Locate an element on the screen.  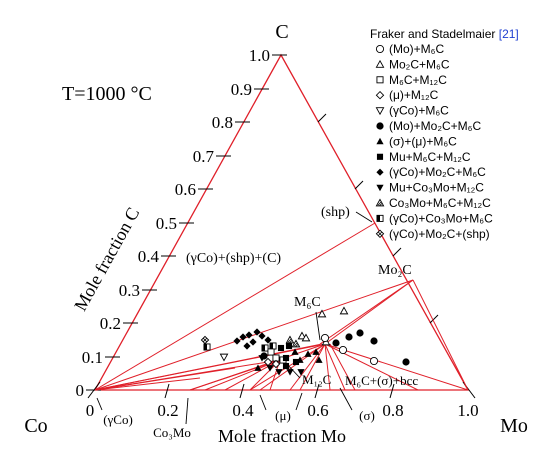
left-tick-label: 0.8 is located at coordinates (222, 122).